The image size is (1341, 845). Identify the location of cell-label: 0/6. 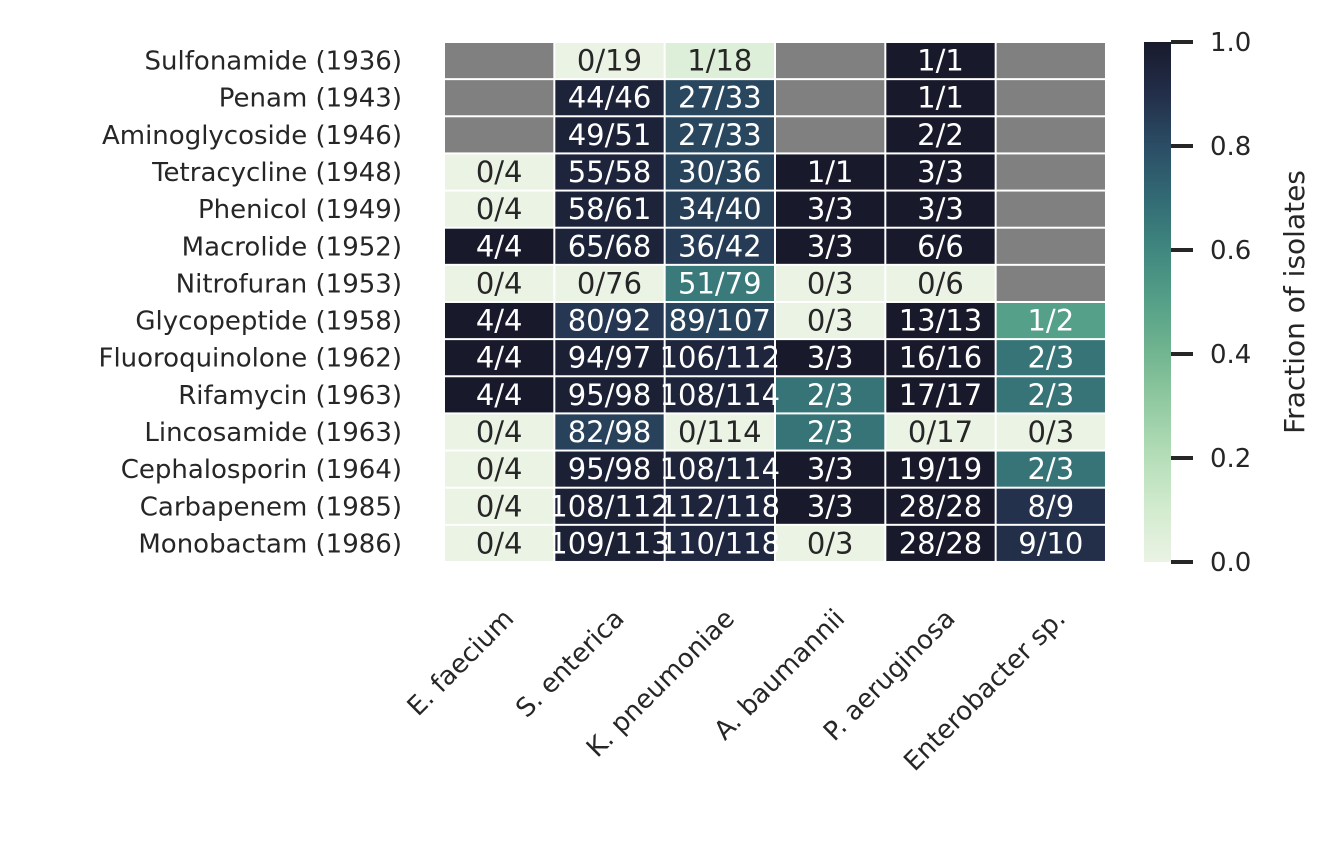
(940, 283).